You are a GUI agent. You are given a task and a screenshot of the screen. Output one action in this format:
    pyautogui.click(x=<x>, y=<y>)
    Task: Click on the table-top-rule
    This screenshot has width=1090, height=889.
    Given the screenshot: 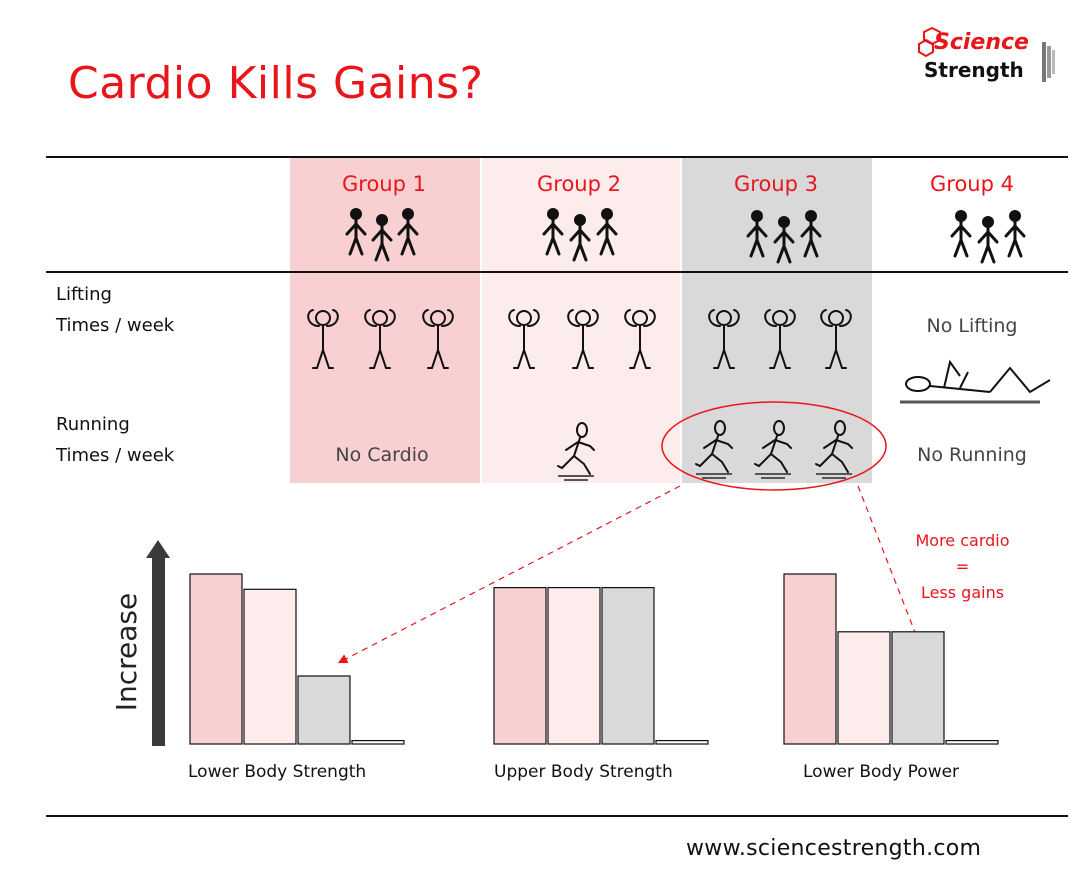 What is the action you would take?
    pyautogui.click(x=557, y=157)
    